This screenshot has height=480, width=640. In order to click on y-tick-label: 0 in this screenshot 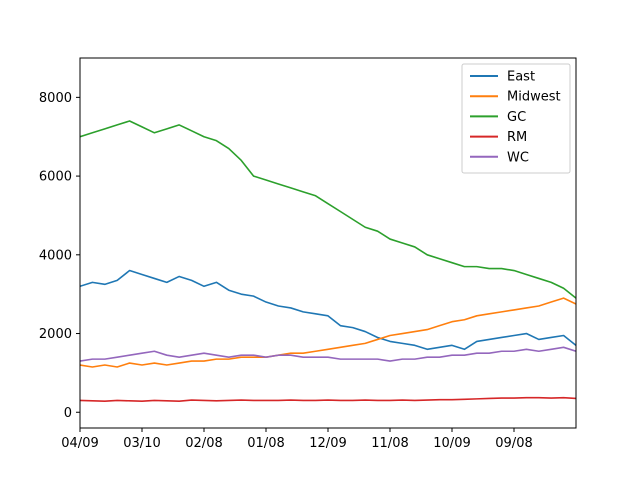, I will do `click(68, 413)`.